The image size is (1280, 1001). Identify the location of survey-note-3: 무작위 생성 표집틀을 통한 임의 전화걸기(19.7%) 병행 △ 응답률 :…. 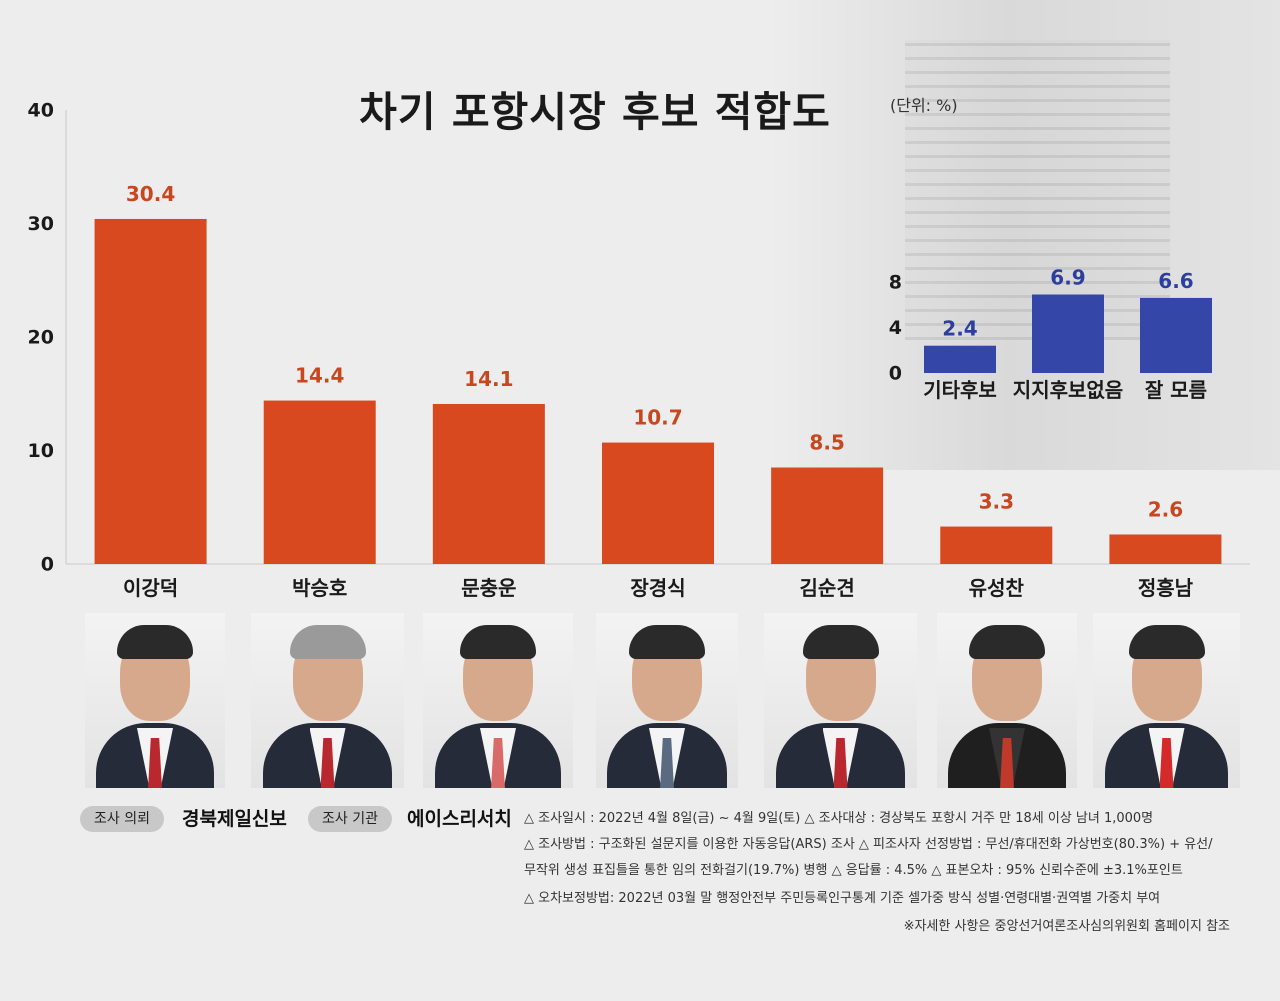
(853, 870).